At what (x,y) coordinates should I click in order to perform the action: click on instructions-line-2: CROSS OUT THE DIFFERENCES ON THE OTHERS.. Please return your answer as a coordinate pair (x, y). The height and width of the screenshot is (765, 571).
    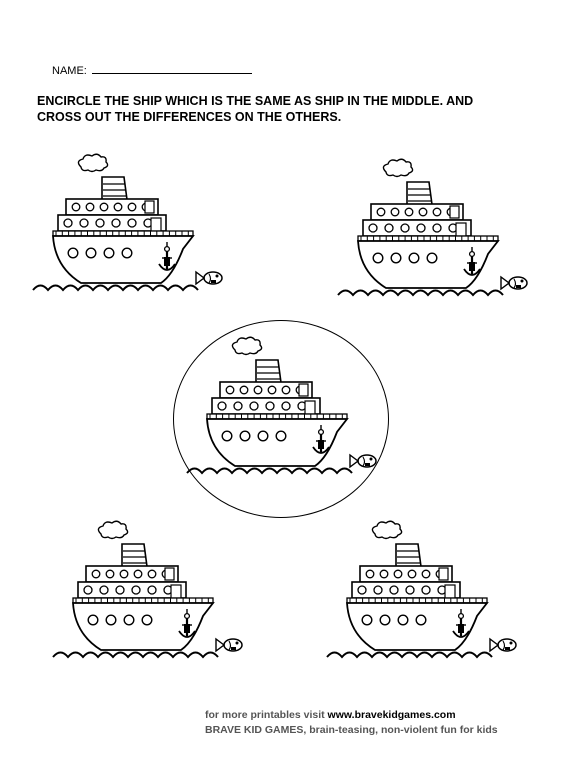
    Looking at the image, I should click on (189, 117).